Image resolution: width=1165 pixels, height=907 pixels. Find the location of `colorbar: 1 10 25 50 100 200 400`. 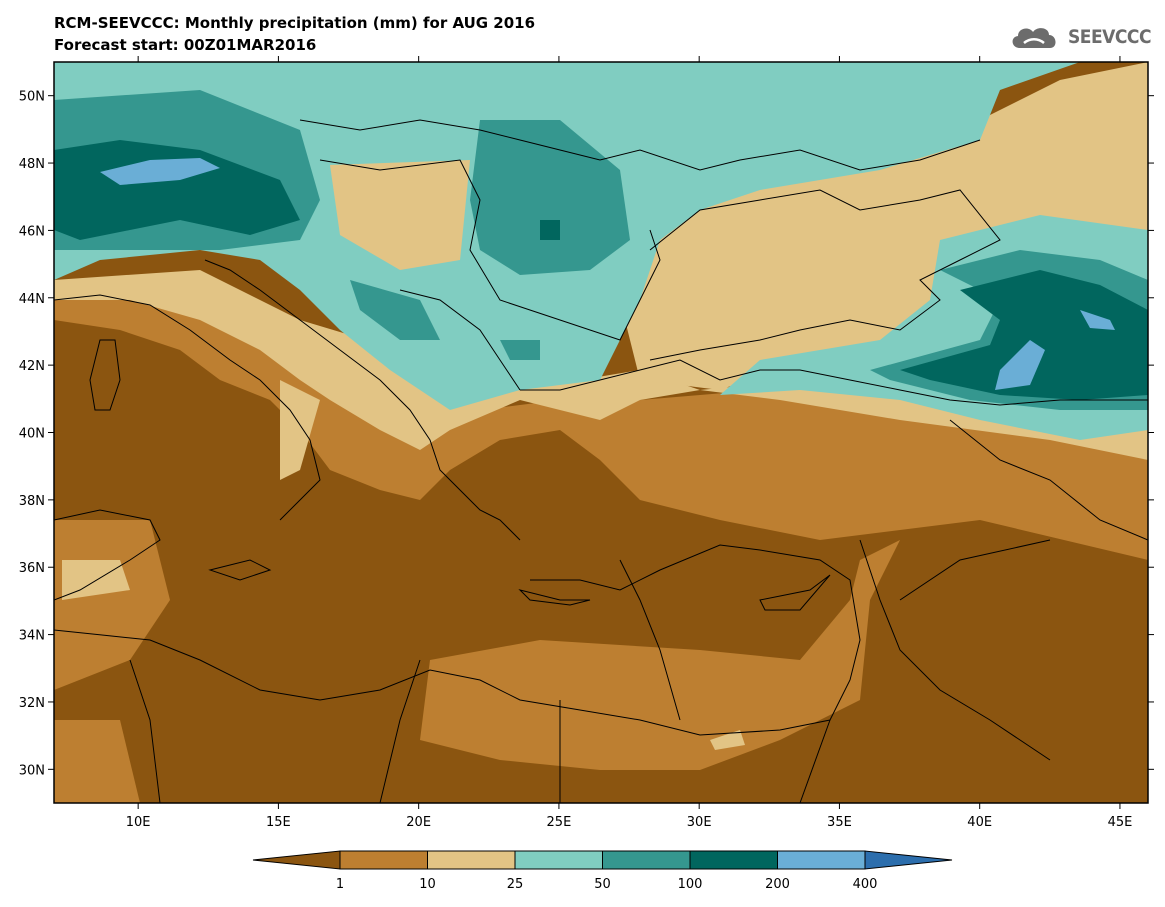

colorbar: 1 10 25 50 100 200 400 is located at coordinates (602, 871).